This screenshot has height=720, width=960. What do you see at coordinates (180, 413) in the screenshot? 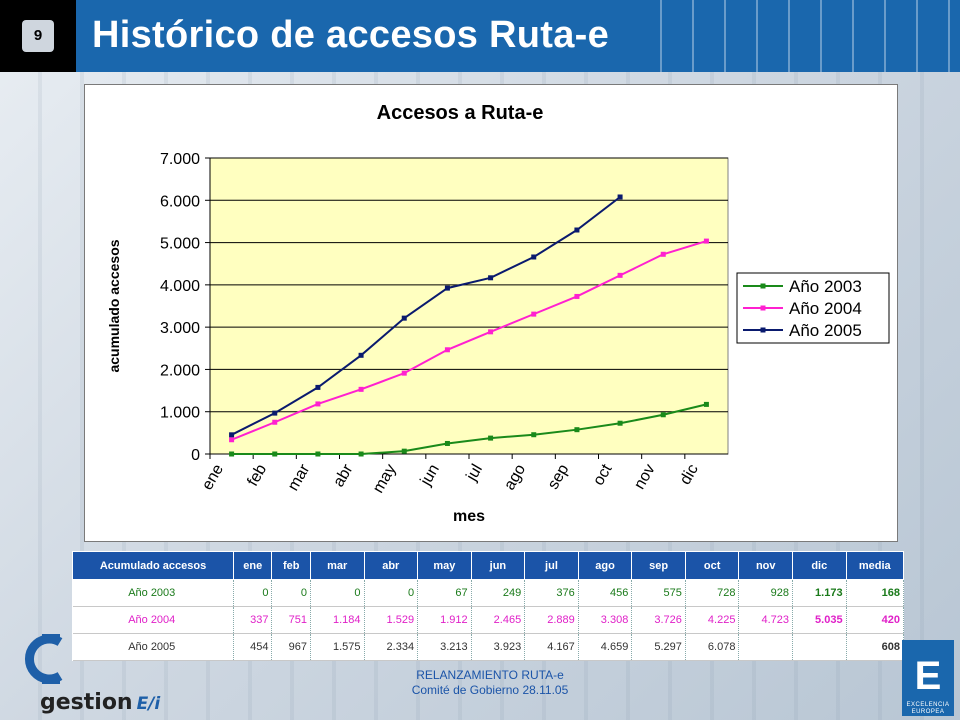
I see `y-tick-label: 1.000` at bounding box center [180, 413].